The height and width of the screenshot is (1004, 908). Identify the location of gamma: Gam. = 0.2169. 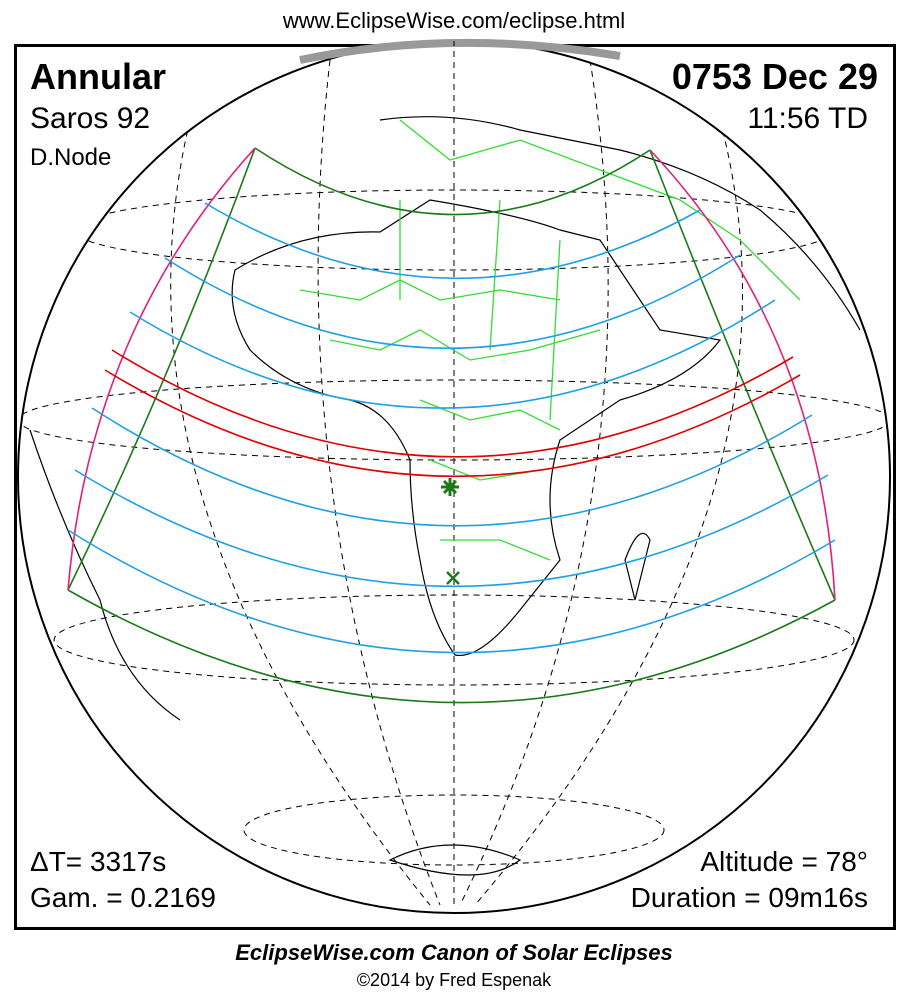
(123, 897).